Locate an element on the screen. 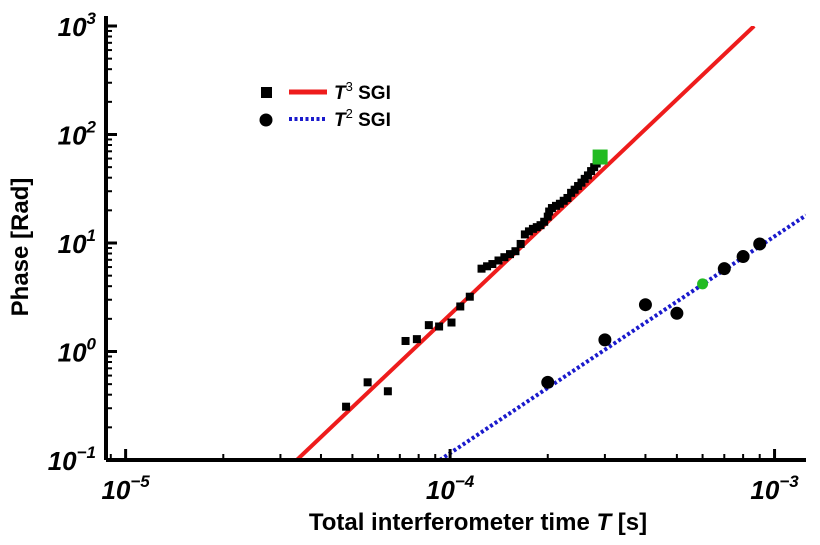  x-tick-label: 10⁻³ is located at coordinates (774, 488).